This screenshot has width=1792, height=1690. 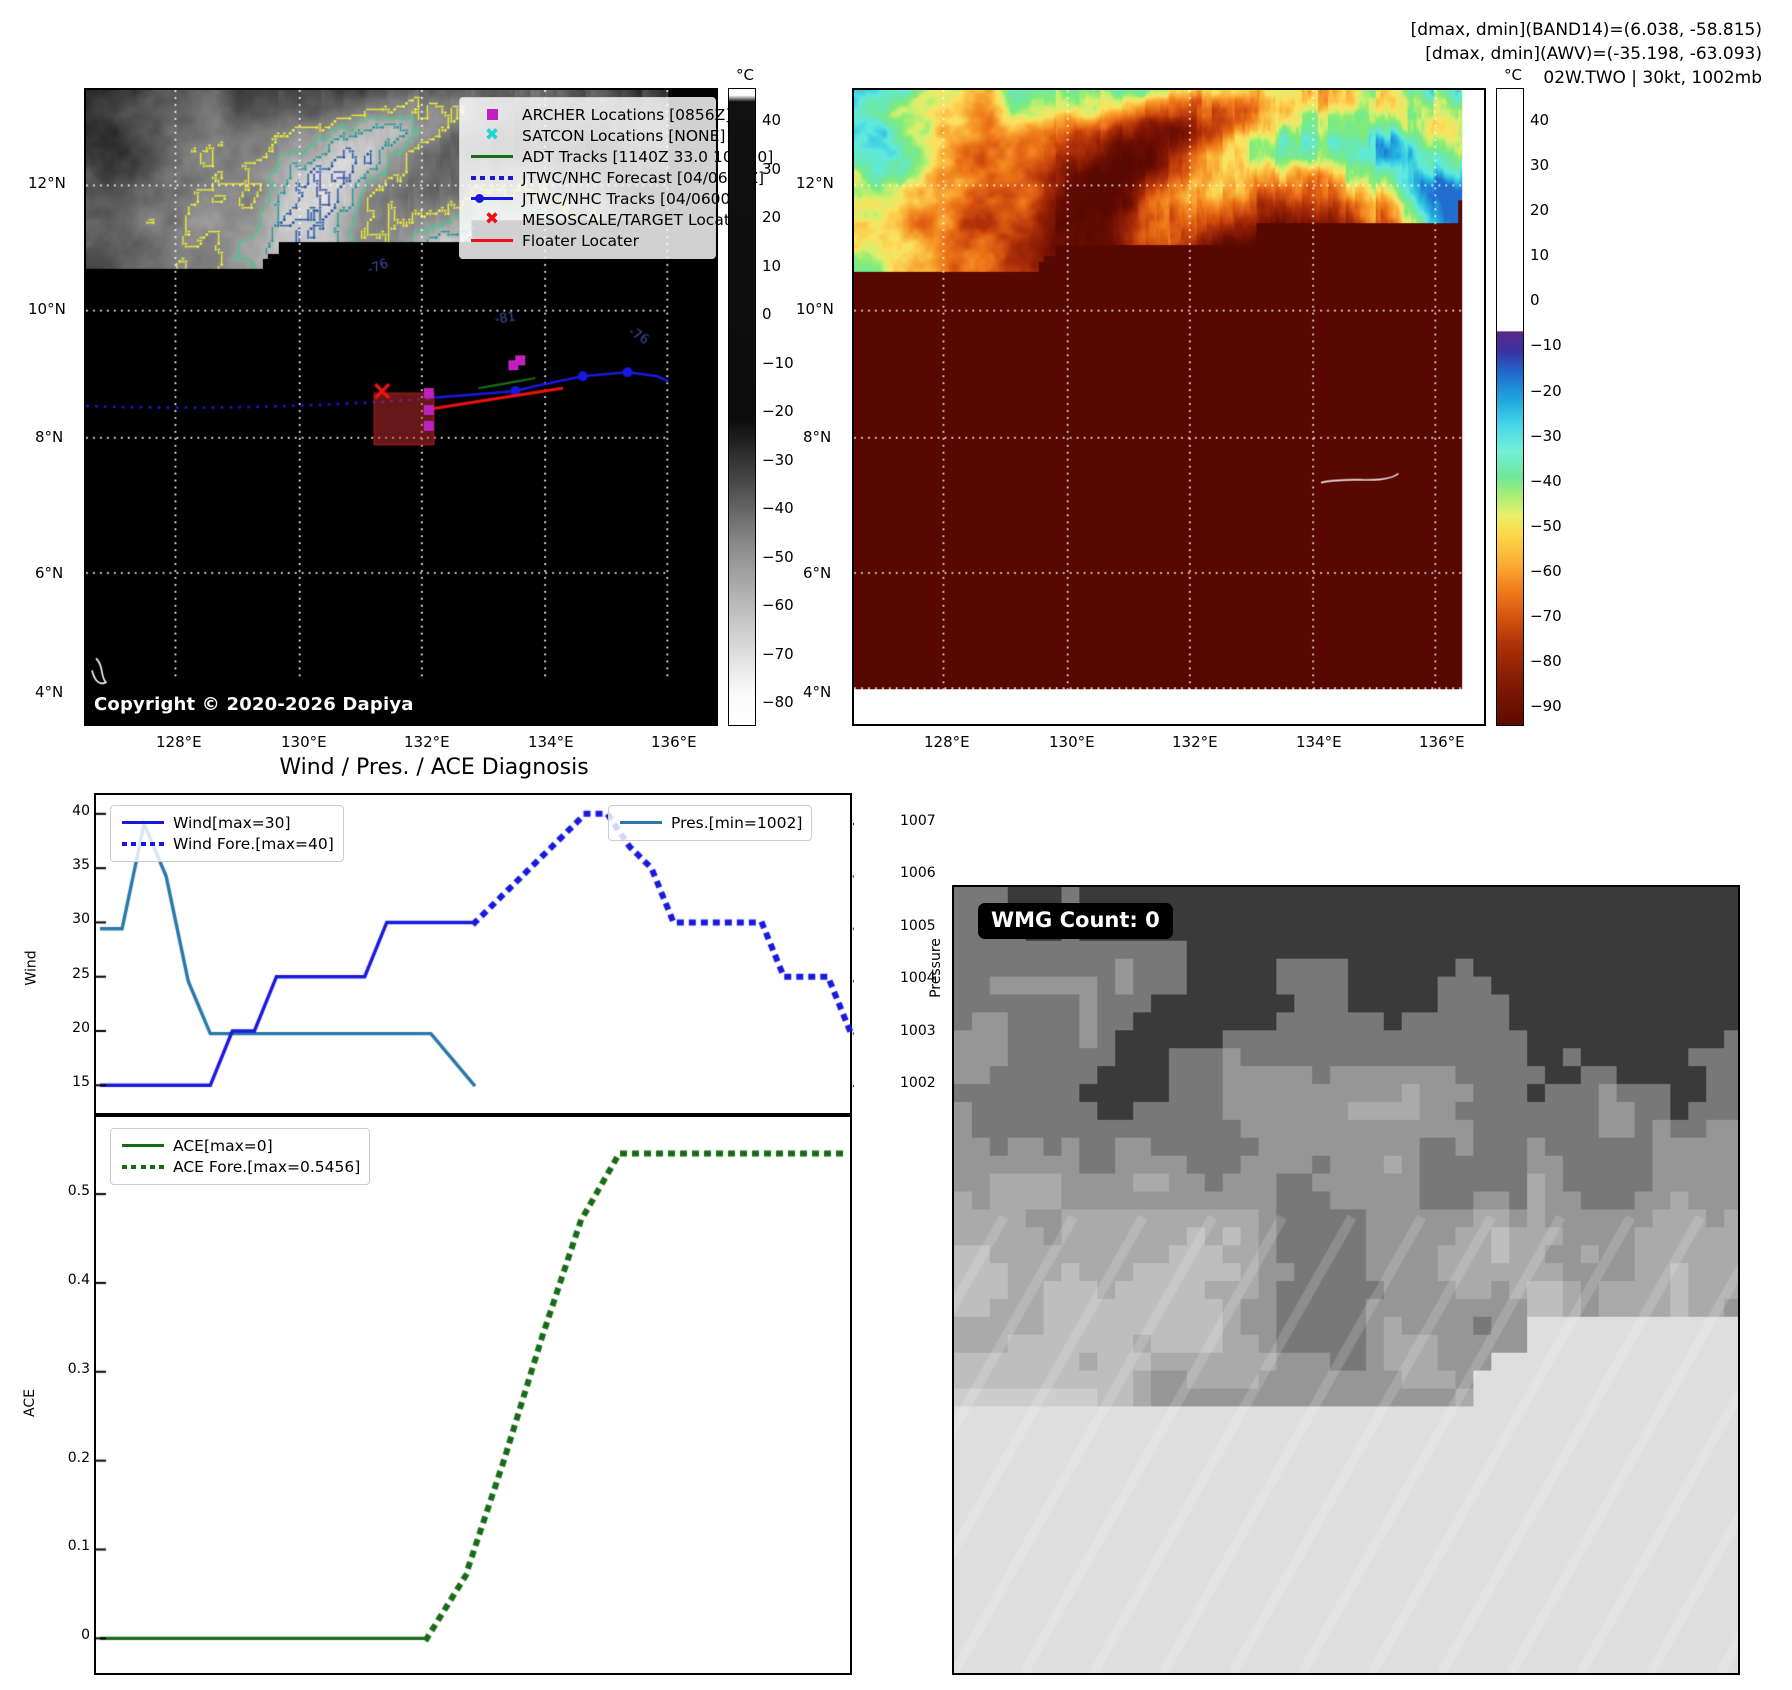 What do you see at coordinates (643, 177) in the screenshot?
I see `legend-label: JTWC/NHC Forecast [04/0600Z]` at bounding box center [643, 177].